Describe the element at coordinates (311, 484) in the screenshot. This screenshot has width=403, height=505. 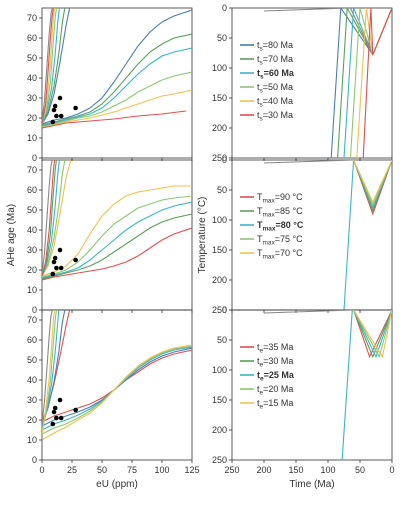
I see `x-axis-label: Time (Ma)` at that location.